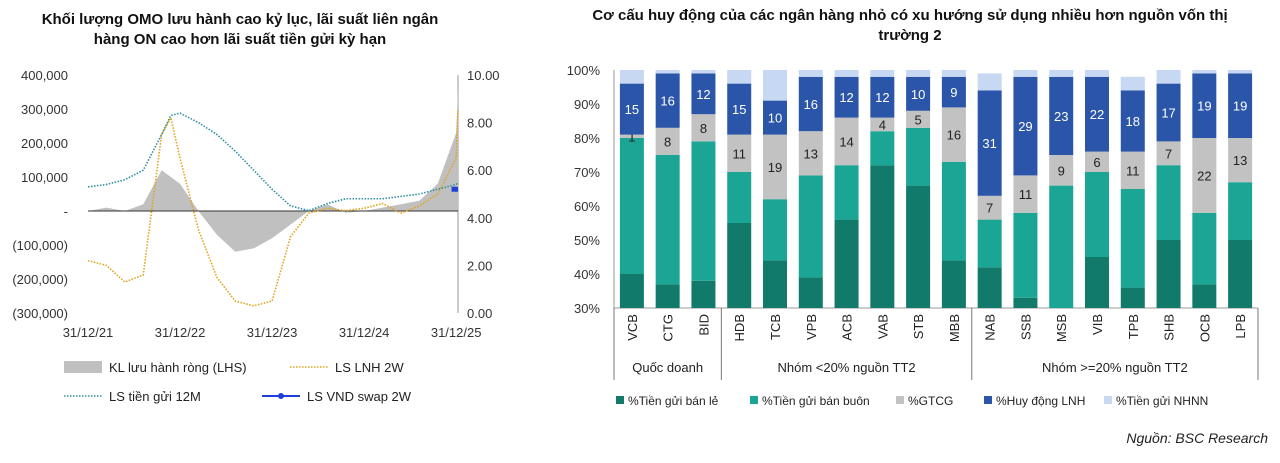 Image resolution: width=1280 pixels, height=463 pixels. Describe the element at coordinates (1197, 438) in the screenshot. I see `source-note: Nguồn: BSC Research` at that location.